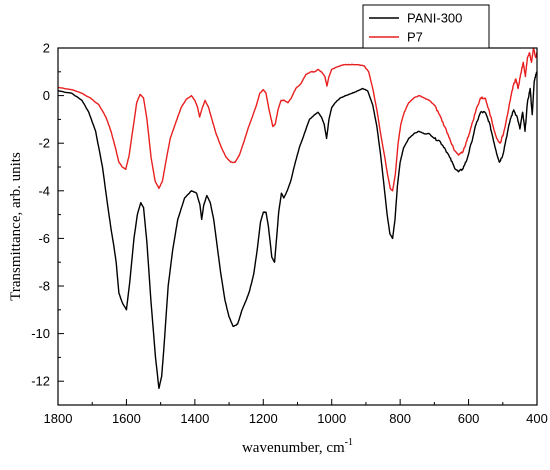 This screenshot has height=470, width=550. Describe the element at coordinates (434, 18) in the screenshot. I see `legend-label-pani-300: PANI-300` at that location.